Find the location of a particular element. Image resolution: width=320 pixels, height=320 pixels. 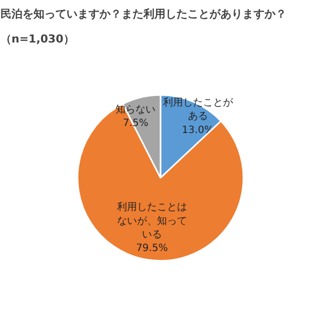

chart-title: 民泊を知っていますか？また利用したことがありますか？ is located at coordinates (143, 14).